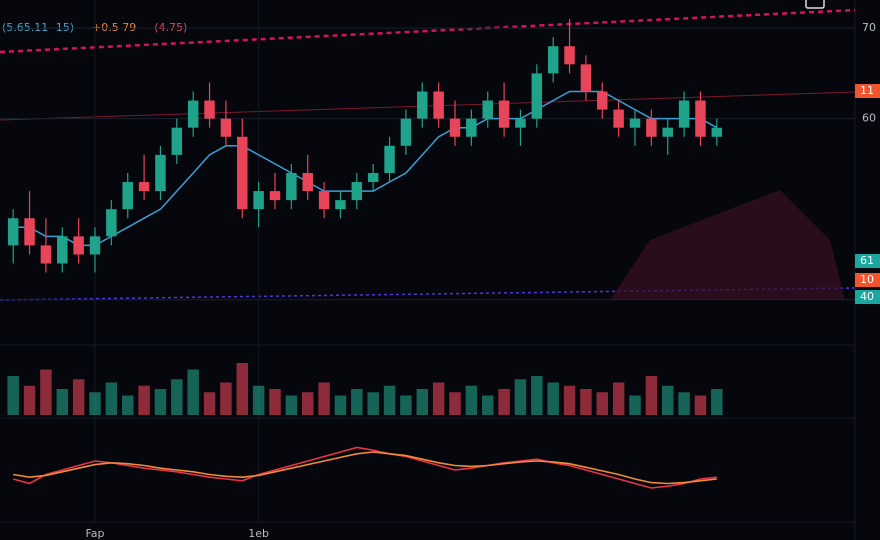 The image size is (880, 540). What do you see at coordinates (869, 118) in the screenshot?
I see `y-tick-label: 60` at bounding box center [869, 118].